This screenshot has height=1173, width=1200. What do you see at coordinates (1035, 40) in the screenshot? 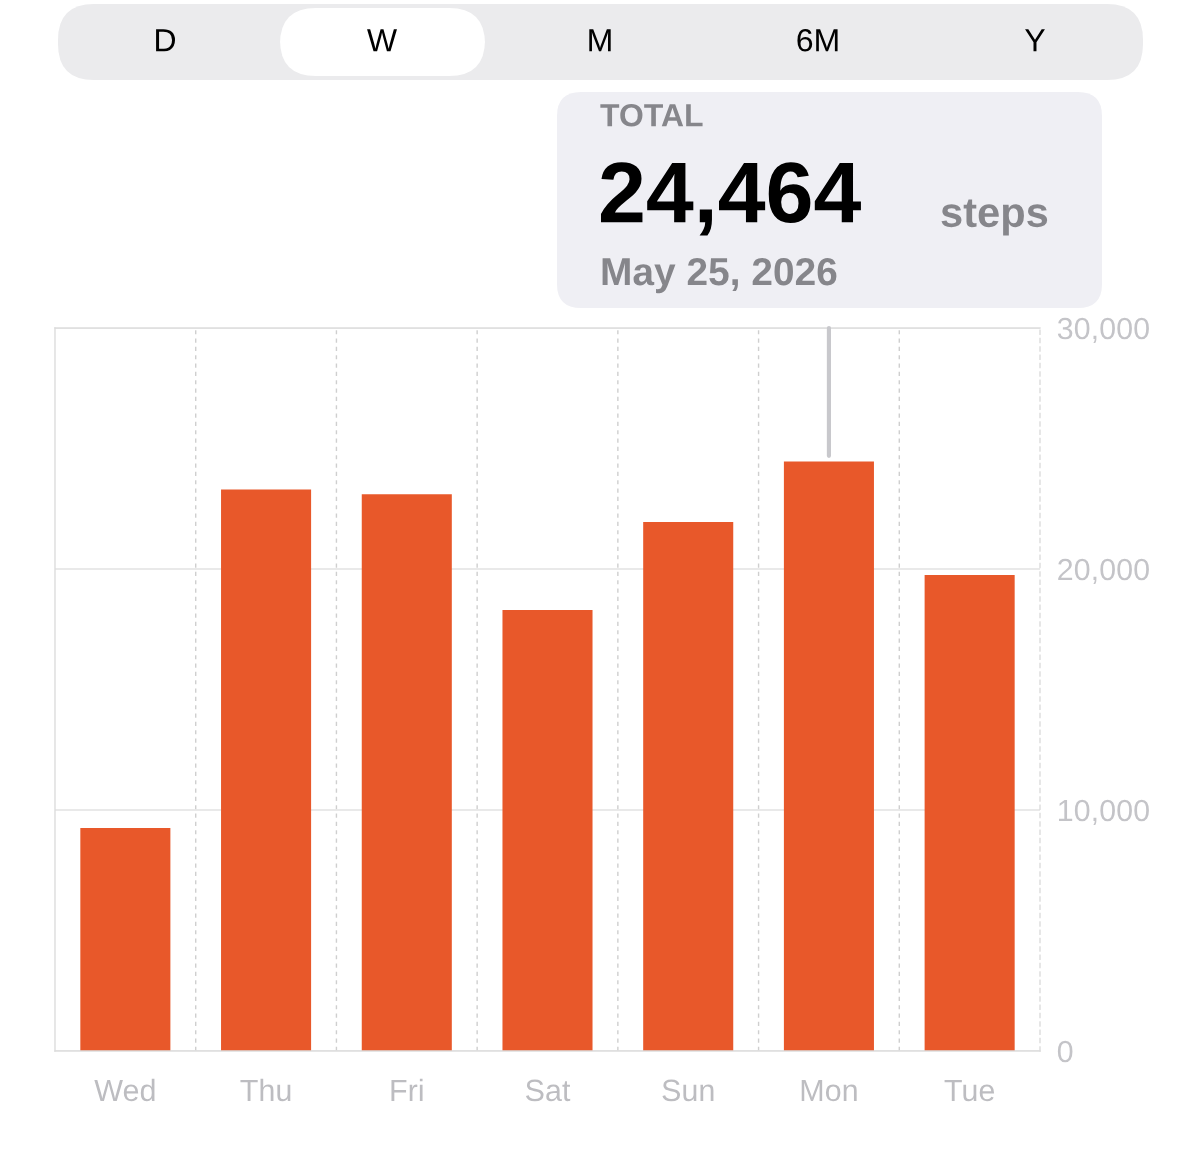
I see `text: Y` at bounding box center [1035, 40].